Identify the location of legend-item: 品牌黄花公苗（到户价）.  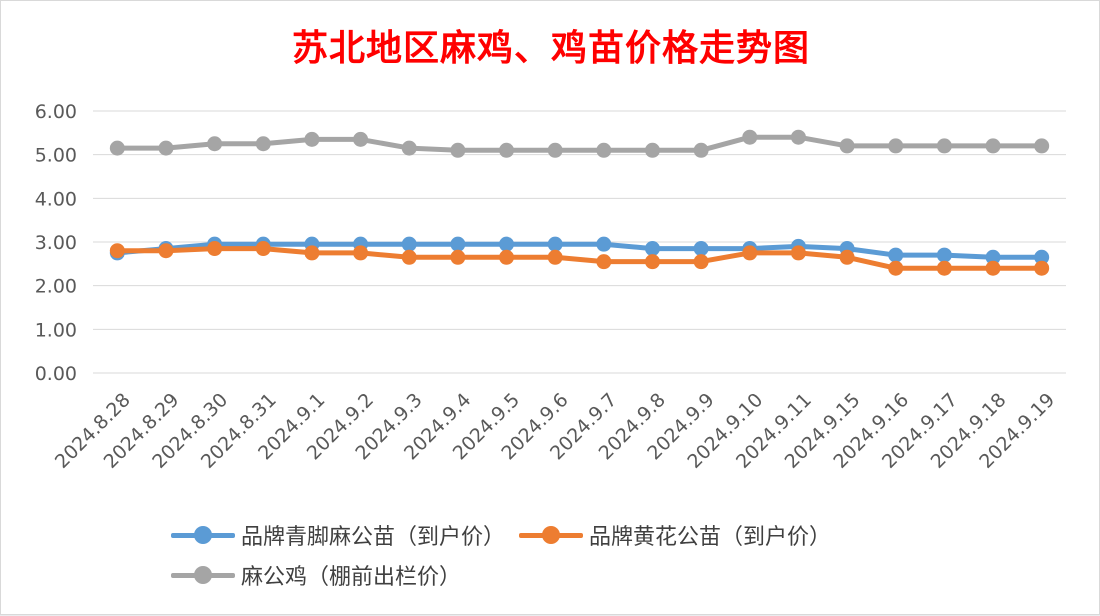
(675, 535).